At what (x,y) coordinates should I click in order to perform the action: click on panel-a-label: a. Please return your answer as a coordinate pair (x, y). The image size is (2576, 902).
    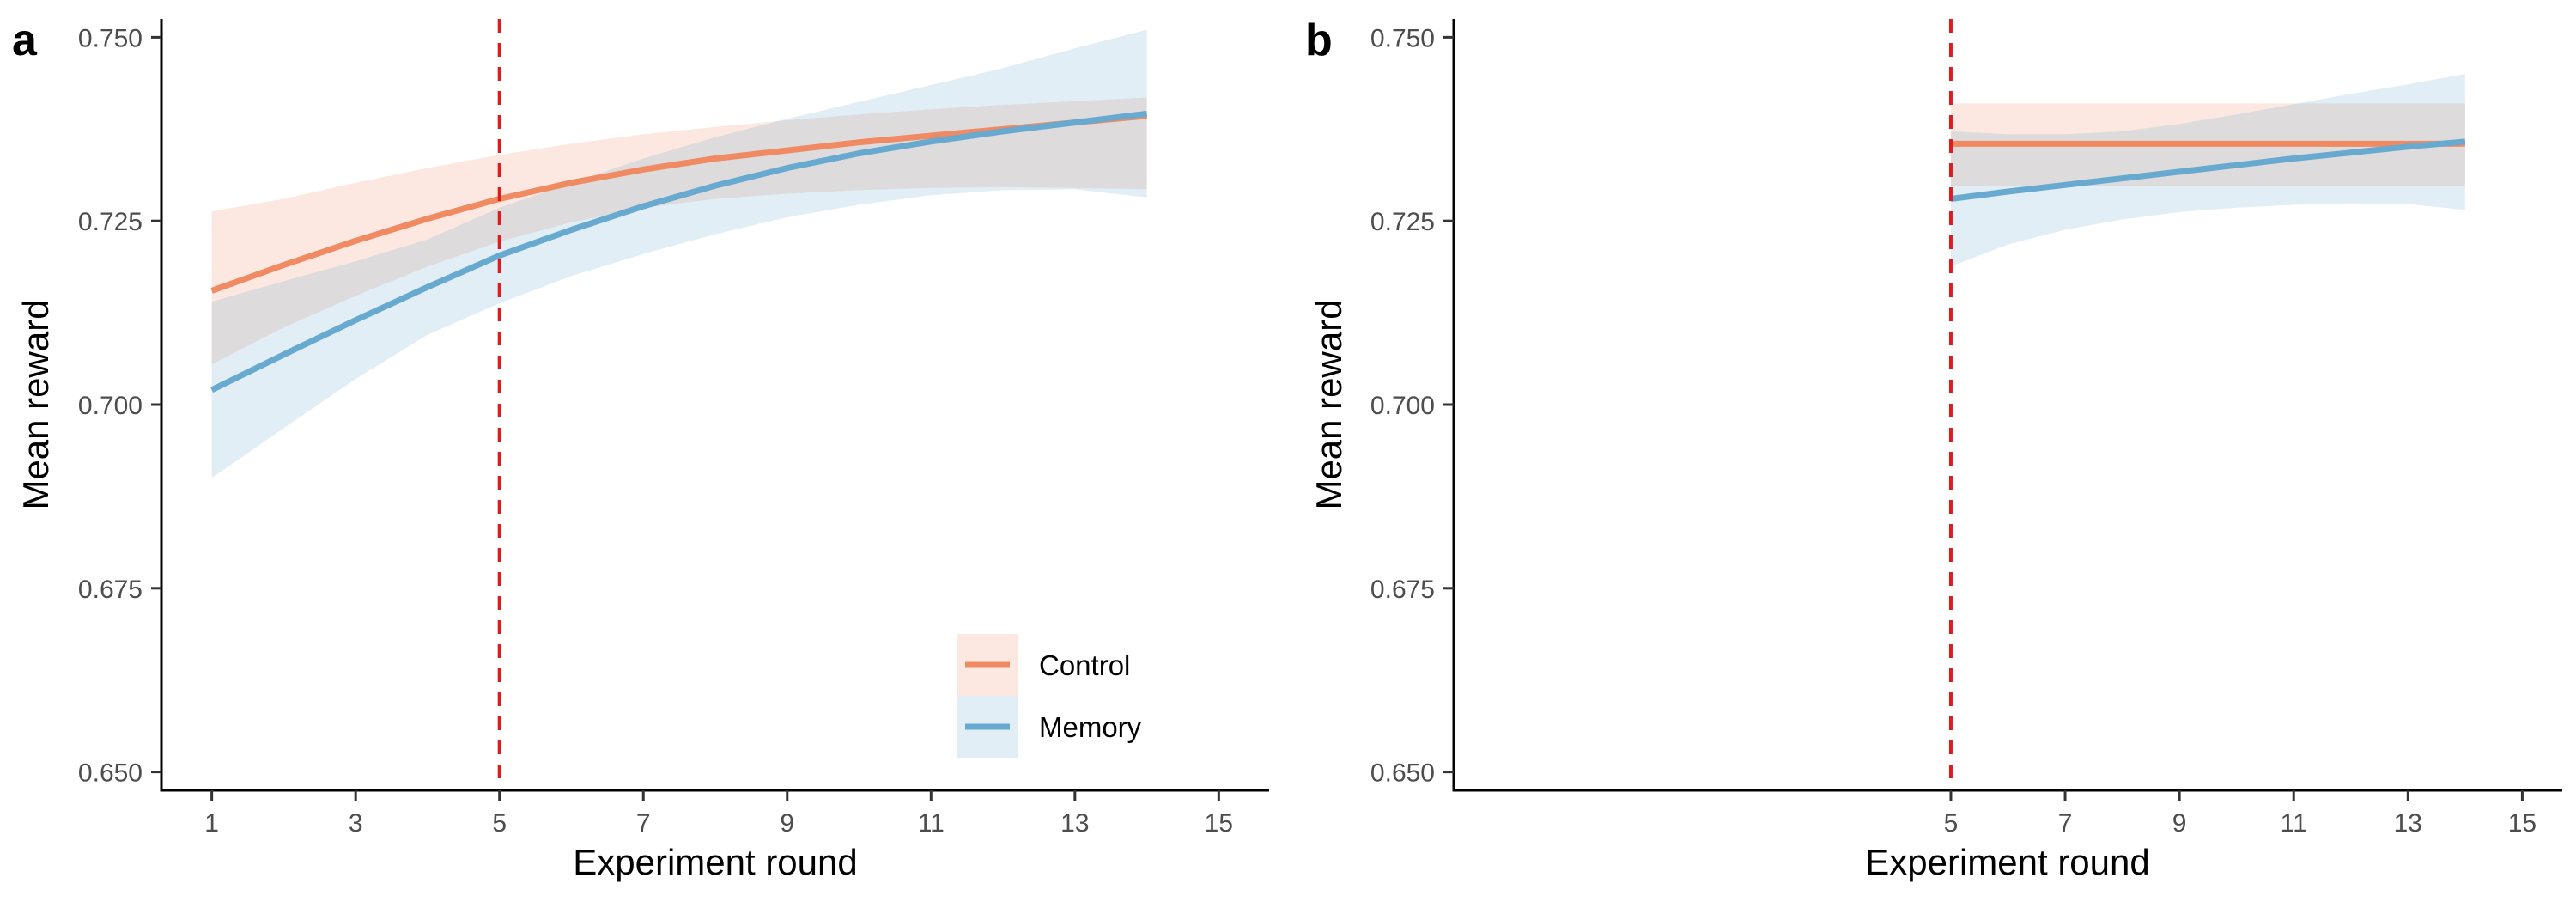
    Looking at the image, I should click on (25, 40).